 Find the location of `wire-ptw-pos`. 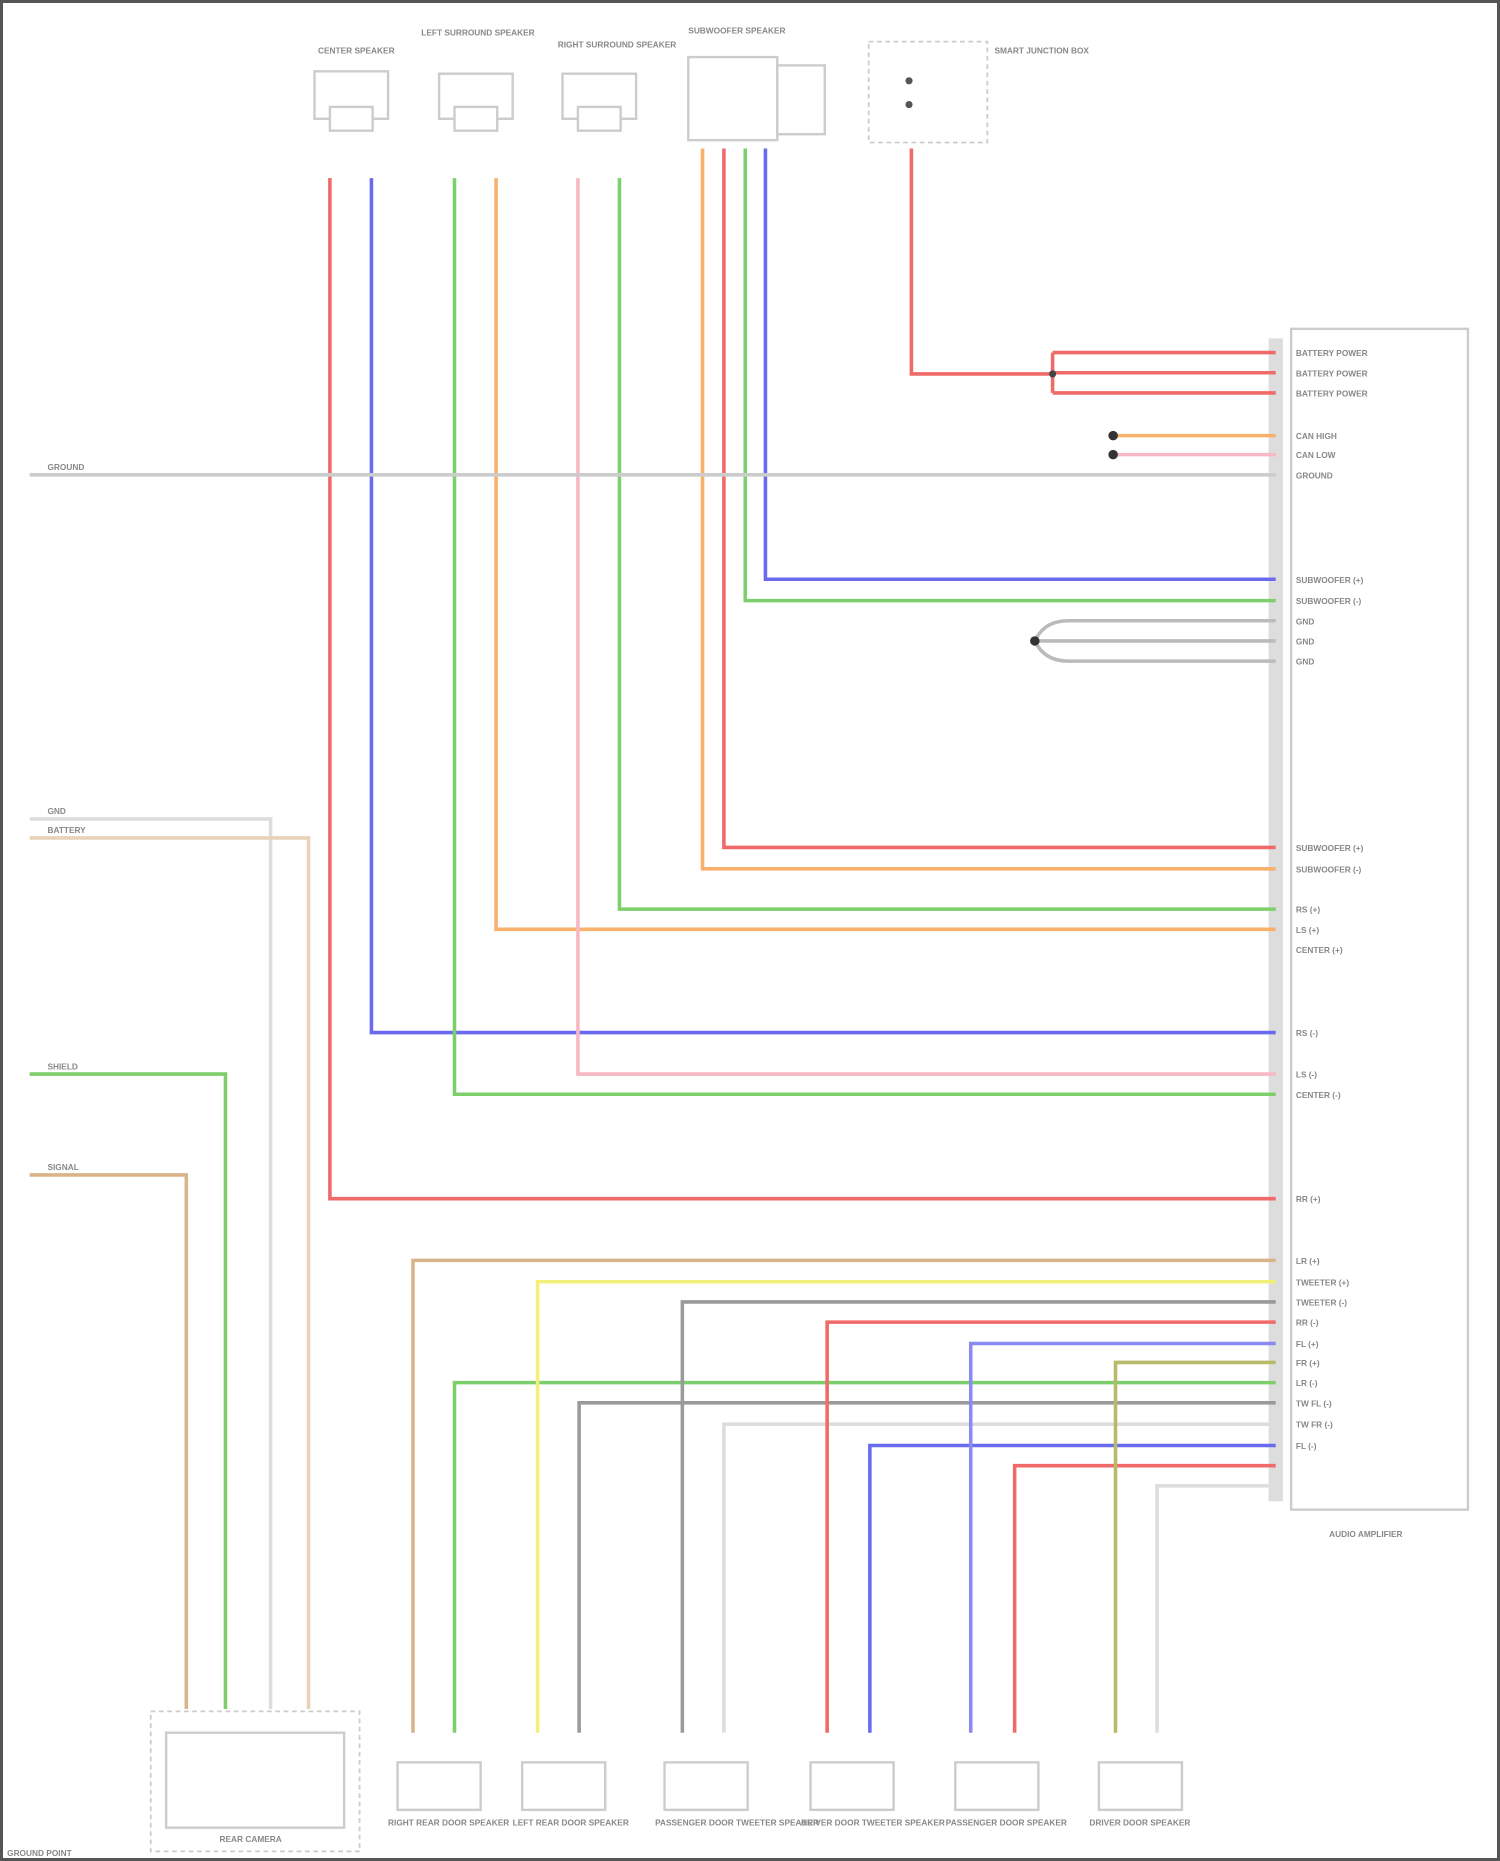

wire-ptw-pos is located at coordinates (978, 1516).